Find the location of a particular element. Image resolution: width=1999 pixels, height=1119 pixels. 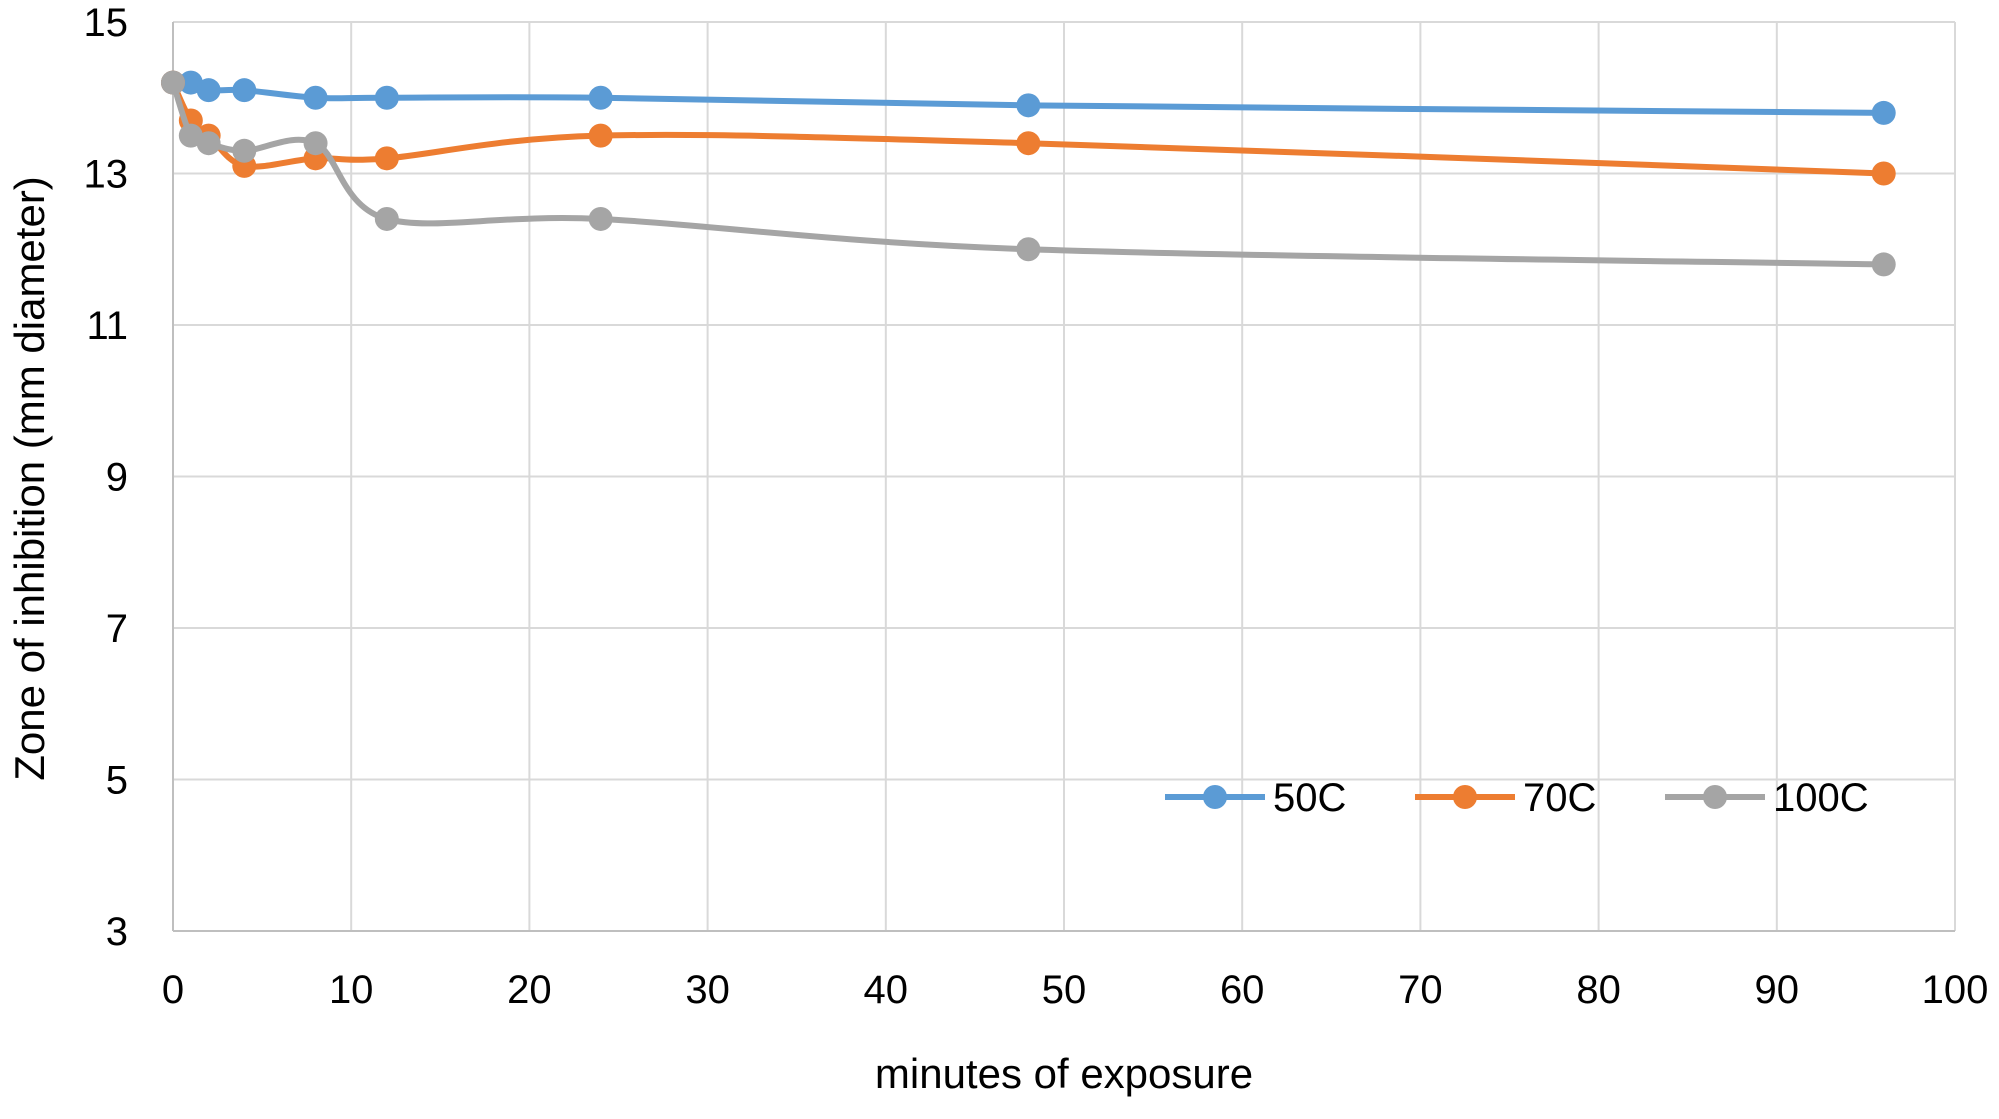

y-tick-label: 9 is located at coordinates (117, 478).